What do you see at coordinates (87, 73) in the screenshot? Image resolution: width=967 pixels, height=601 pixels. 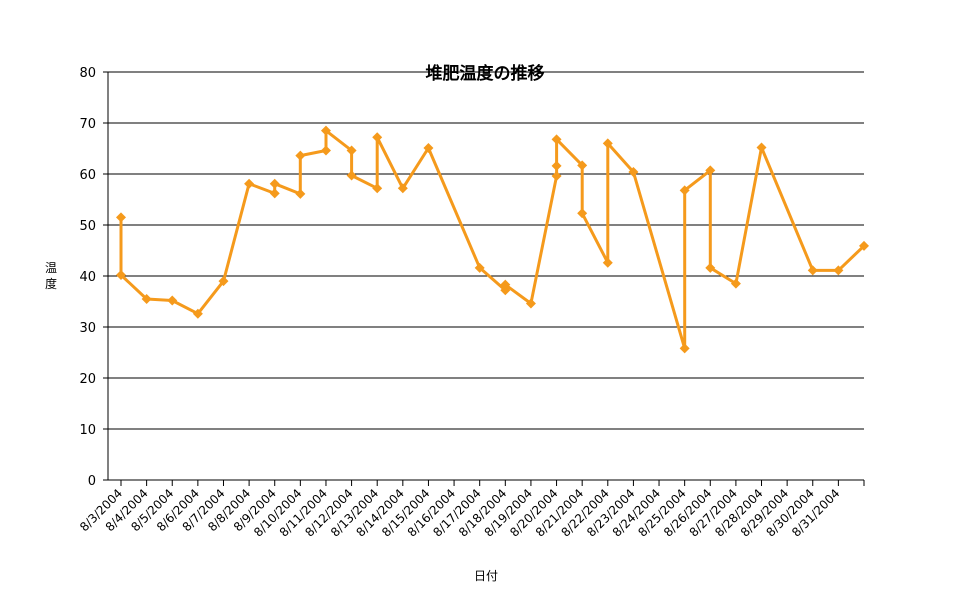 I see `y-tick-label: 80` at bounding box center [87, 73].